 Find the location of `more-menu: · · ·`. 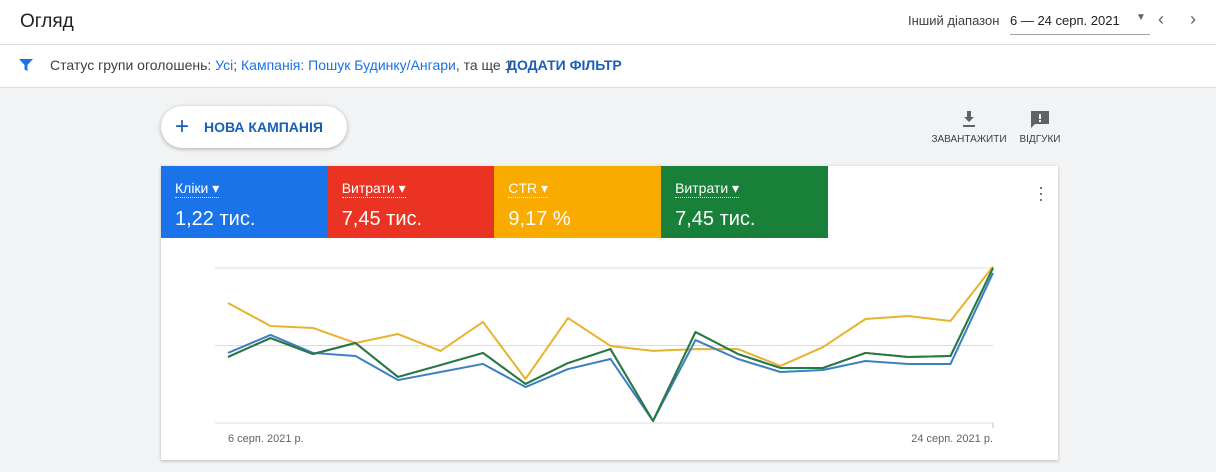

more-menu: · · · is located at coordinates (1041, 193).